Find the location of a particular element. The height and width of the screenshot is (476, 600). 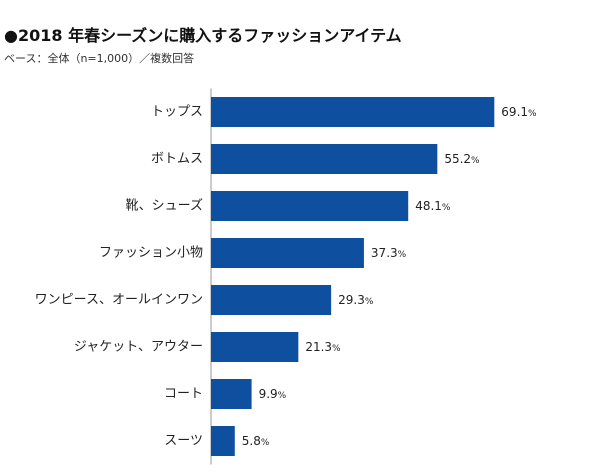

value-label: 29.3% is located at coordinates (356, 300).